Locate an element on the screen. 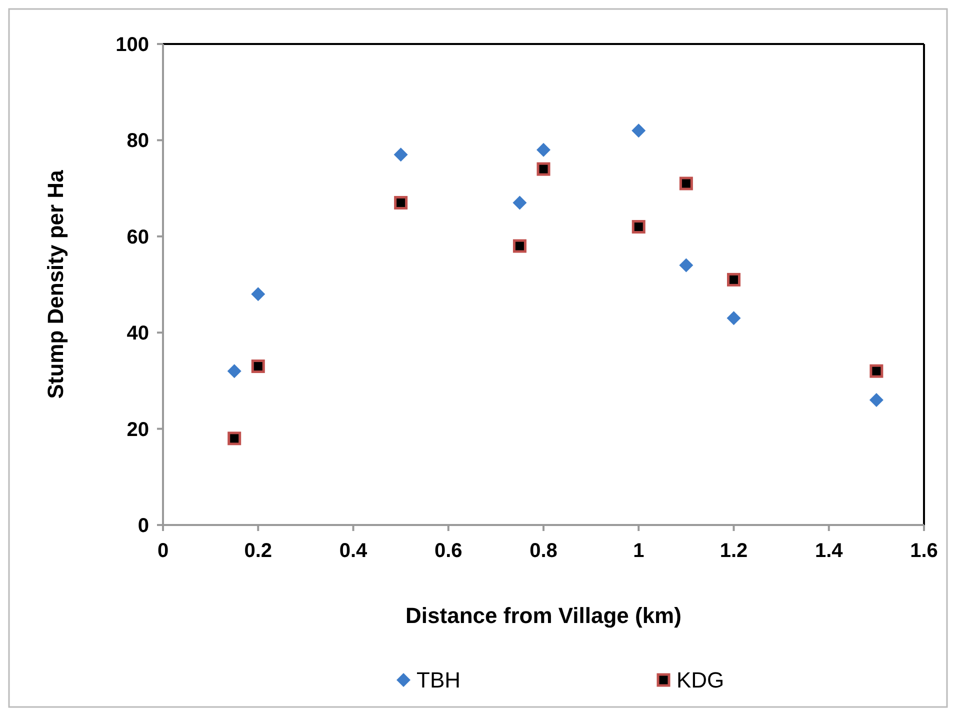 Image resolution: width=956 pixels, height=716 pixels. legend-label: TBH is located at coordinates (438, 680).